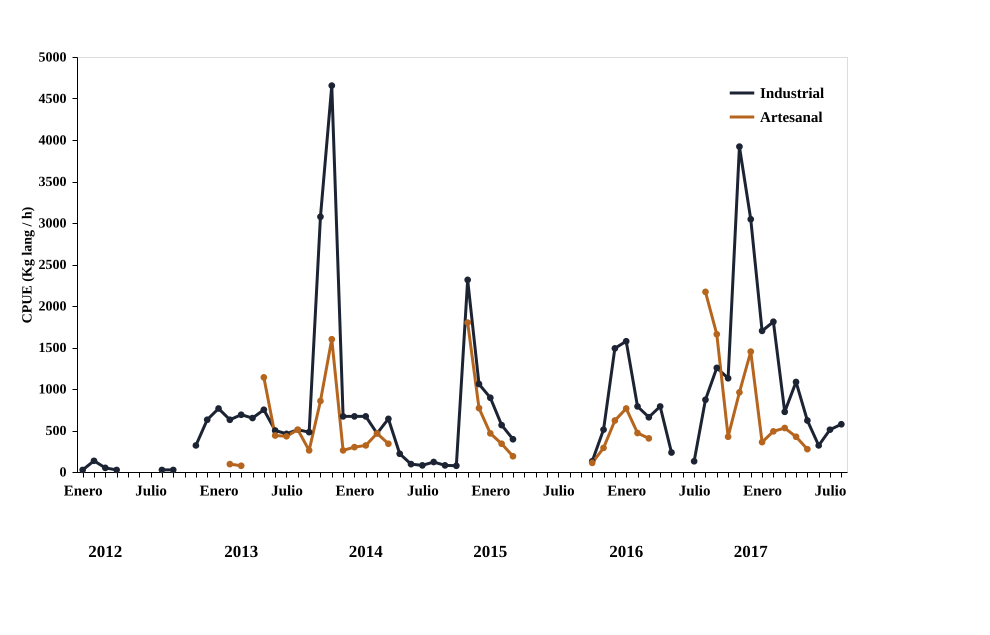 This screenshot has height=635, width=990. What do you see at coordinates (751, 551) in the screenshot?
I see `text: 2017` at bounding box center [751, 551].